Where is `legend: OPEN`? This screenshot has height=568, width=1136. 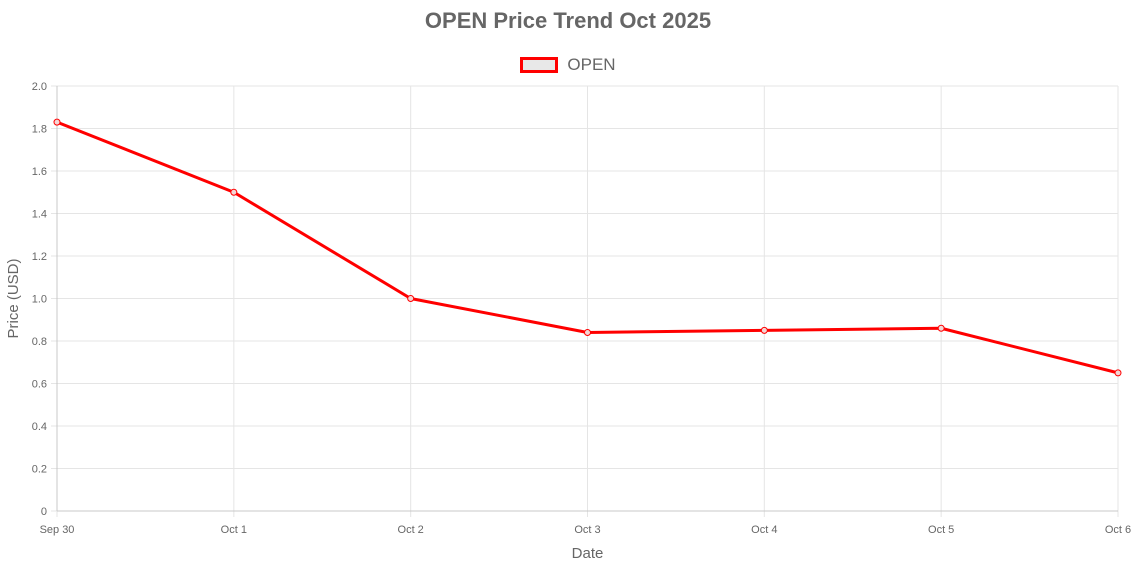 legend: OPEN is located at coordinates (568, 65).